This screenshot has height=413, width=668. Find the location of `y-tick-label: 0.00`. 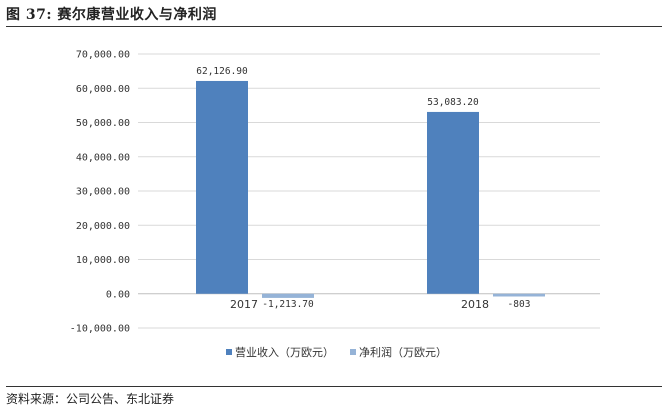

y-tick-label: 0.00 is located at coordinates (118, 294).